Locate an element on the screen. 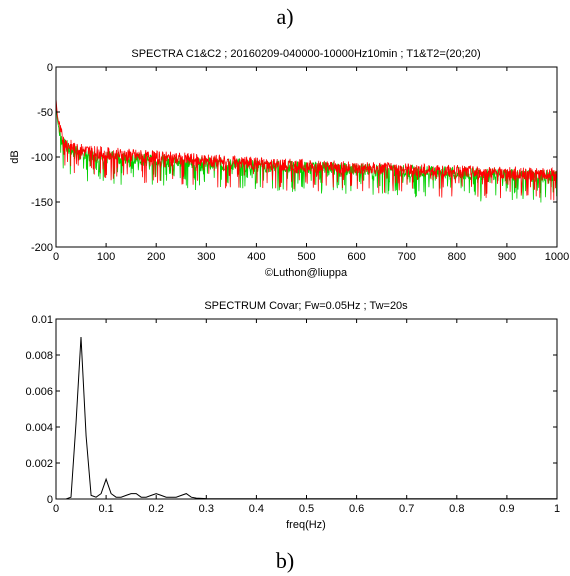 This screenshot has height=576, width=570. x-tick-label: 400 is located at coordinates (256, 257).